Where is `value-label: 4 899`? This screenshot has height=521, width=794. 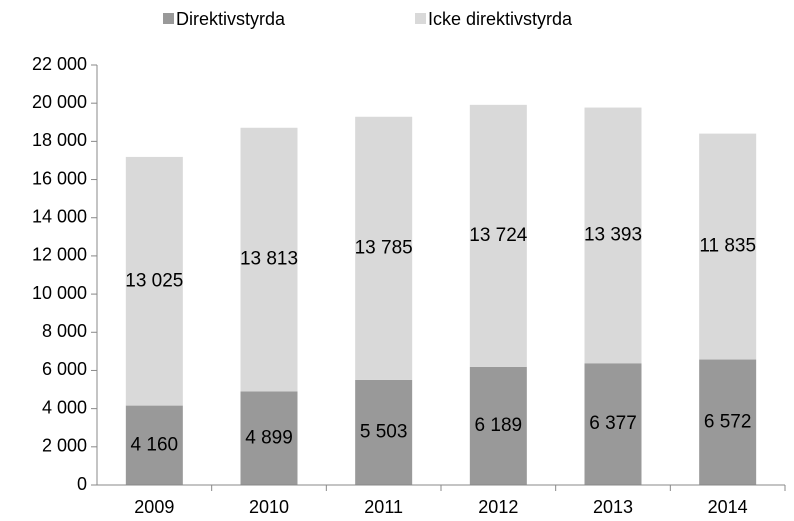 value-label: 4 899 is located at coordinates (269, 437).